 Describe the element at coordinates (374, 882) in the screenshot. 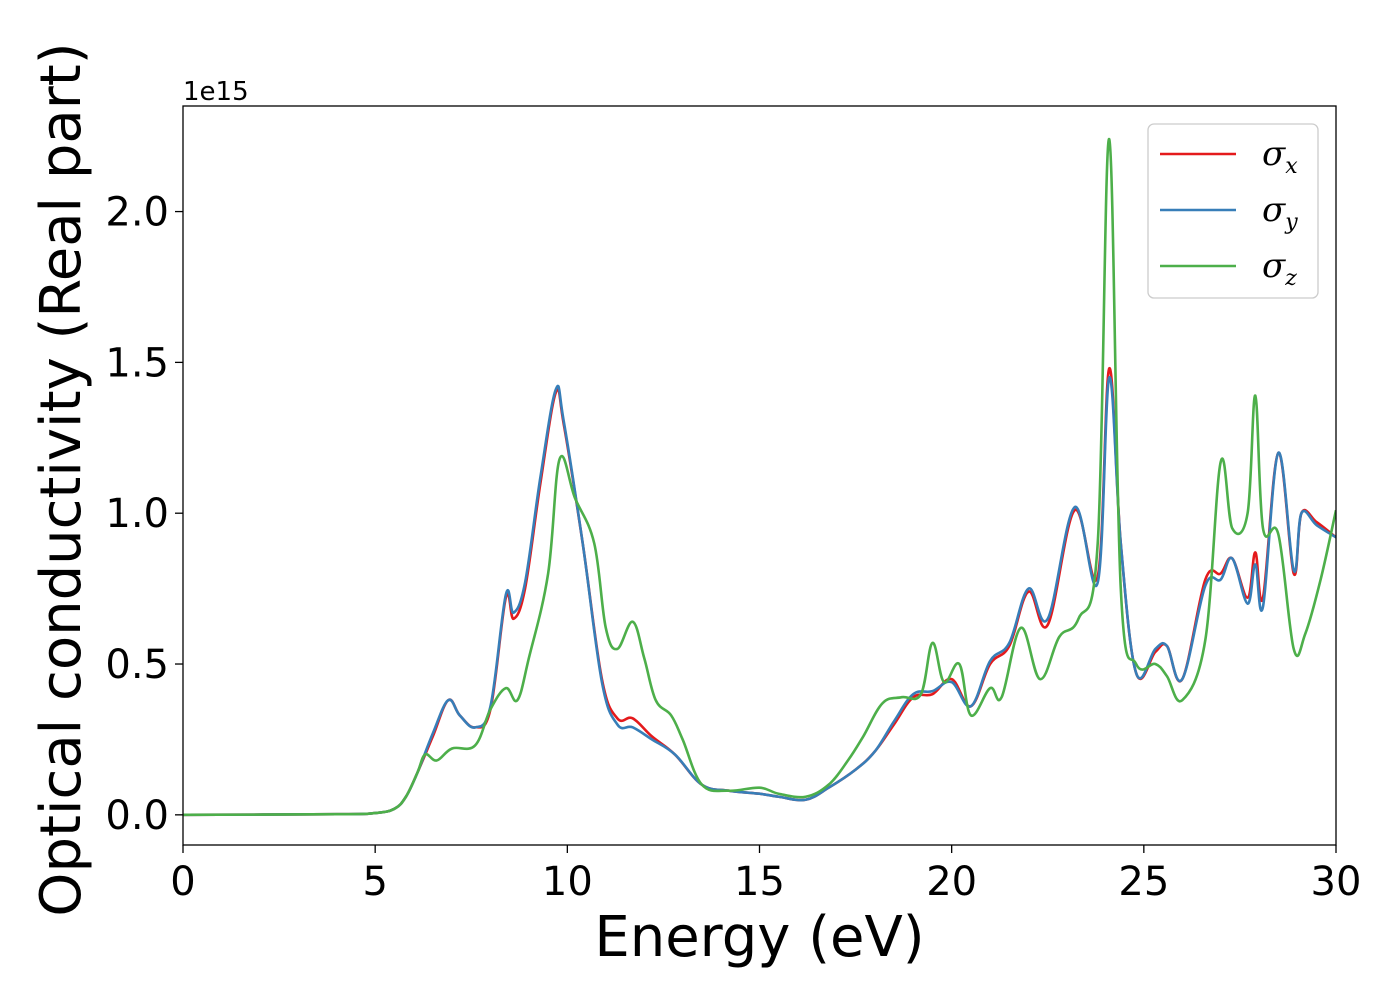

I see `x-tick-label: 5` at that location.